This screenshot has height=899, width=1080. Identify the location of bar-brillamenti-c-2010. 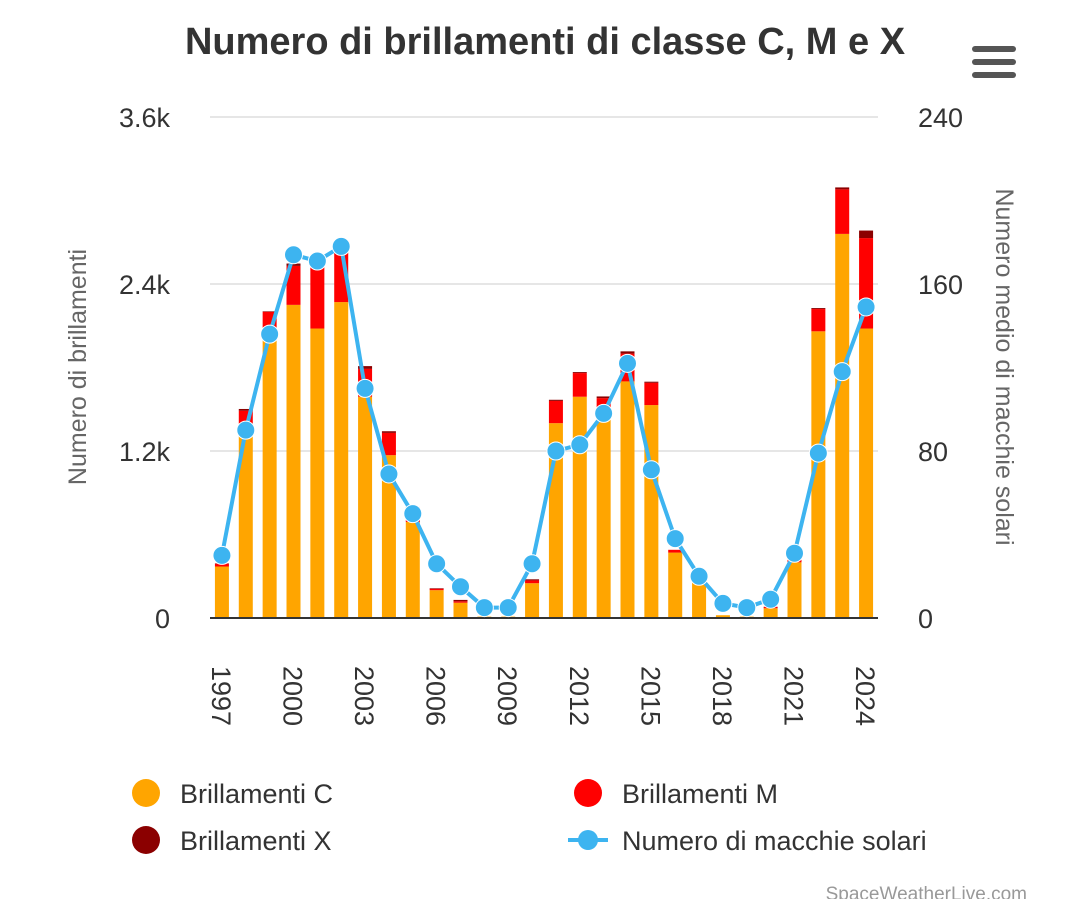
(532, 600).